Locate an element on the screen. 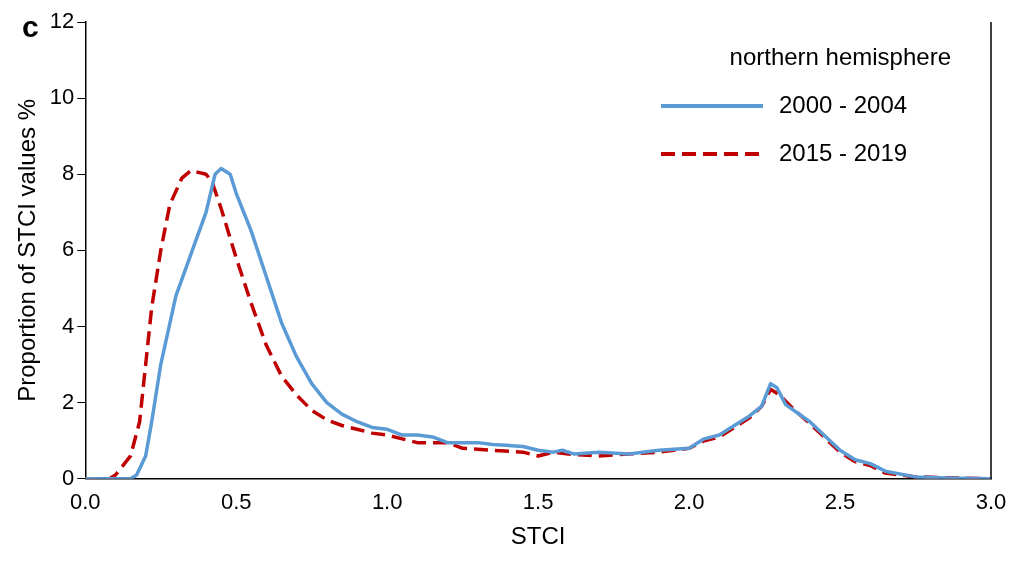 The image size is (1017, 562). x-tick-label: 0.5 is located at coordinates (236, 502).